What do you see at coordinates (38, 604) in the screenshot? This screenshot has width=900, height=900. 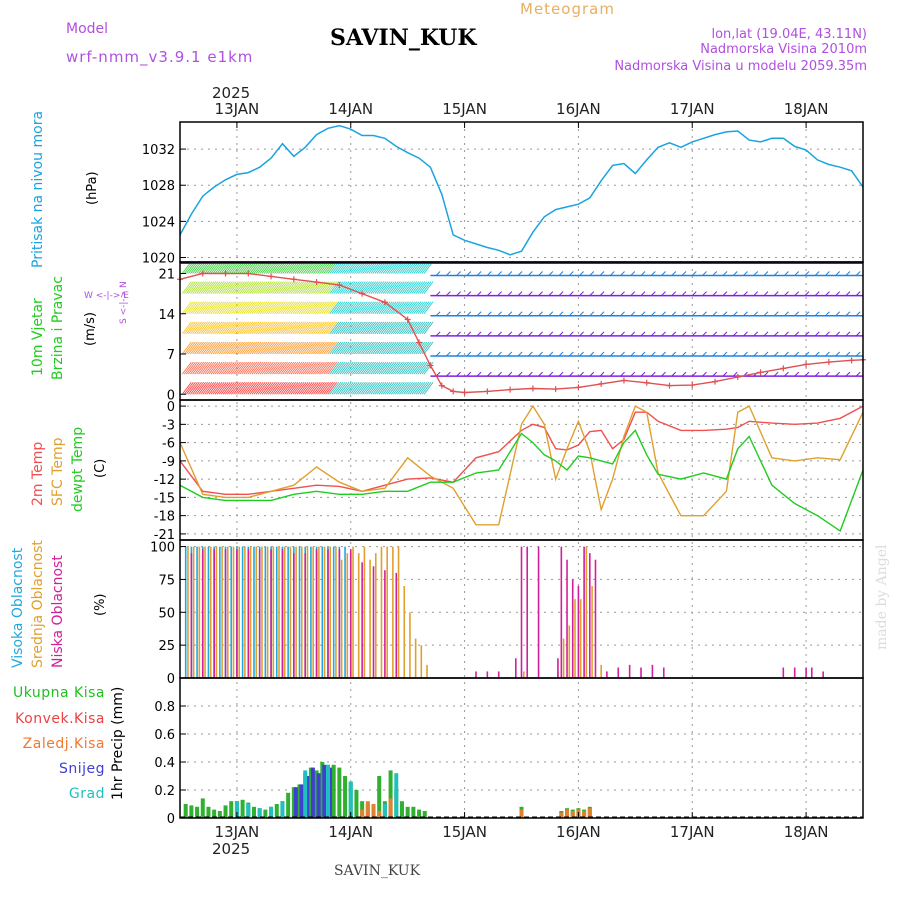 I see `cloud-title-2: Srednja Oblacnost` at bounding box center [38, 604].